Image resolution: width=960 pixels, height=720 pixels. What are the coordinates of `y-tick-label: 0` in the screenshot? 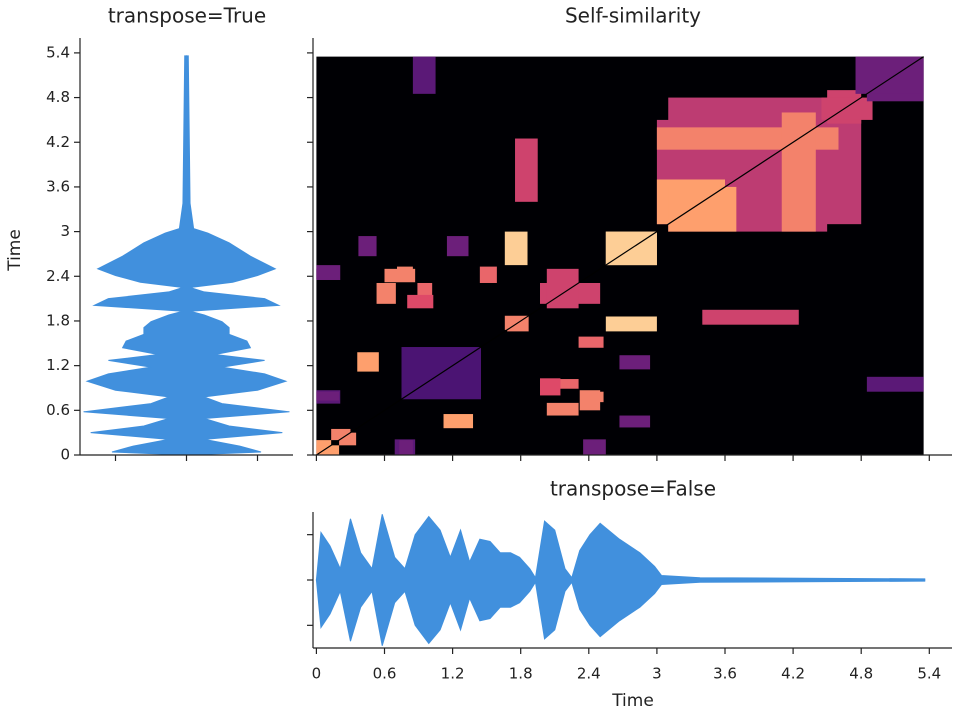 It's located at (65, 455).